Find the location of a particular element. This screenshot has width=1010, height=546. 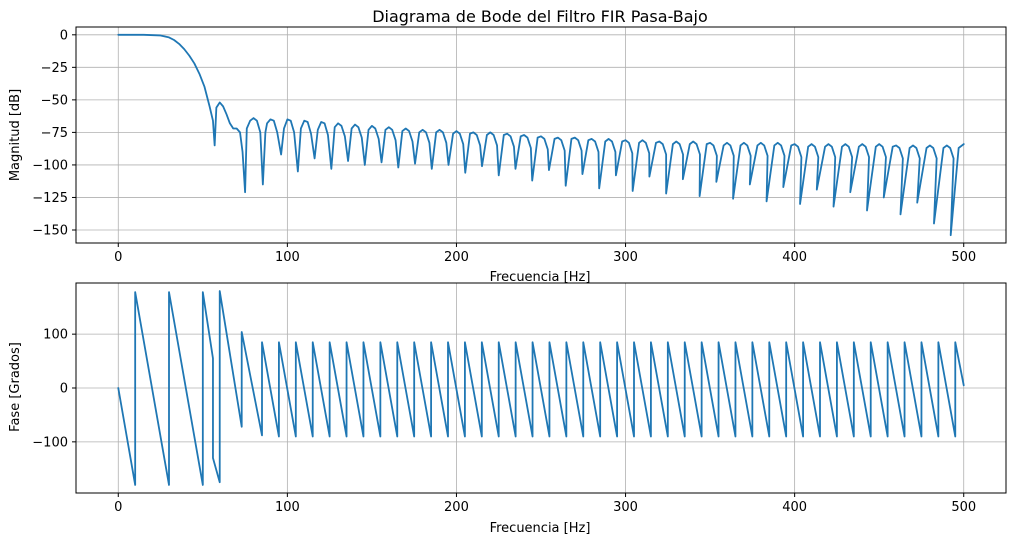

magnitude-y-tick-label: −150 is located at coordinates (50, 230).